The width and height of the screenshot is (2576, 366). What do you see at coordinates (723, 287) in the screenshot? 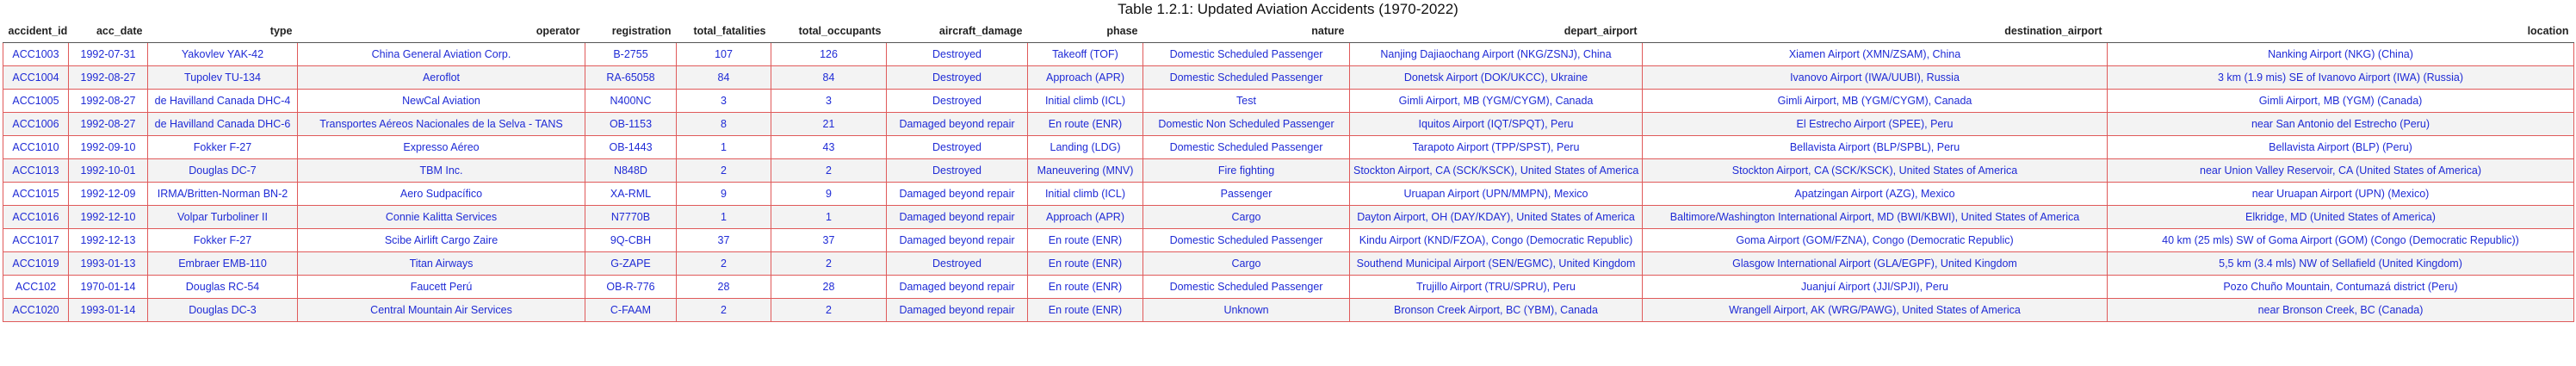
I see `cell-total-fatalities: 28` at bounding box center [723, 287].